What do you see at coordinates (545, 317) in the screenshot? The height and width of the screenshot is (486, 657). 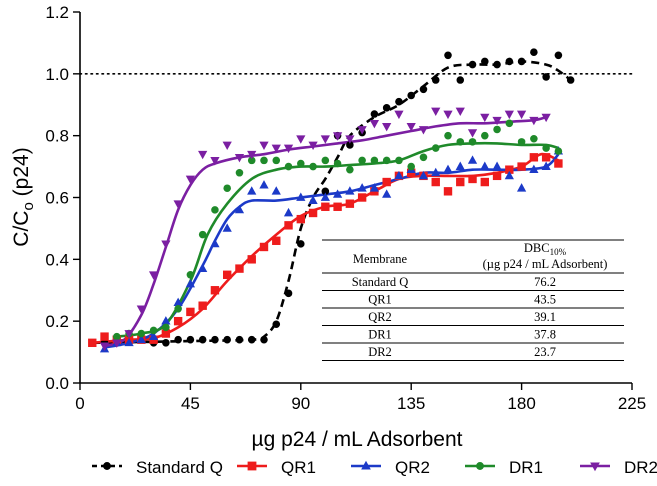 I see `table-cell-dbc: 39.1` at bounding box center [545, 317].